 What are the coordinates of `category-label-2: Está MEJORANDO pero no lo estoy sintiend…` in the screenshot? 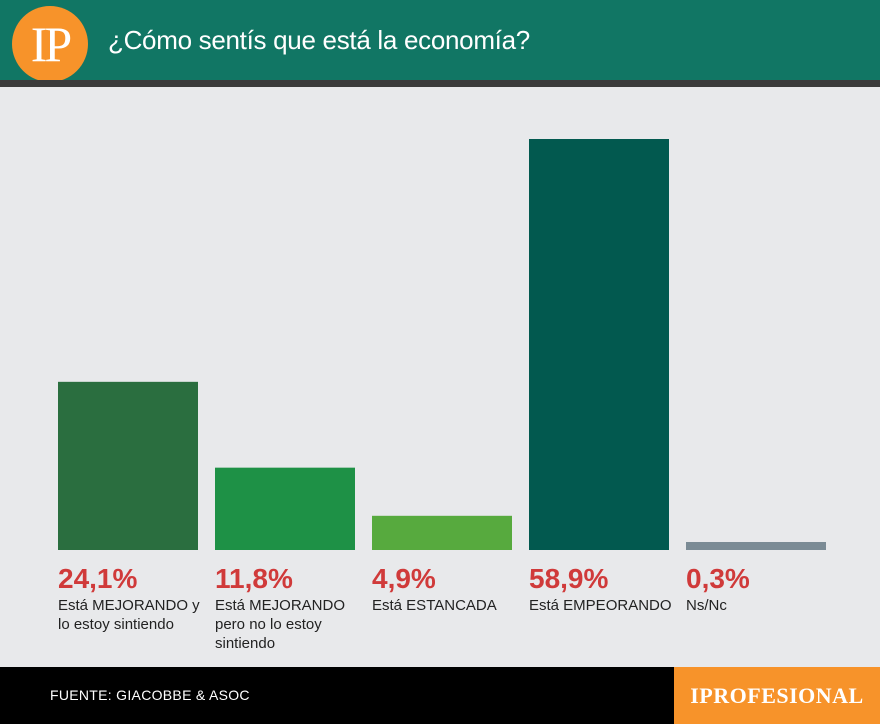 It's located at (280, 624).